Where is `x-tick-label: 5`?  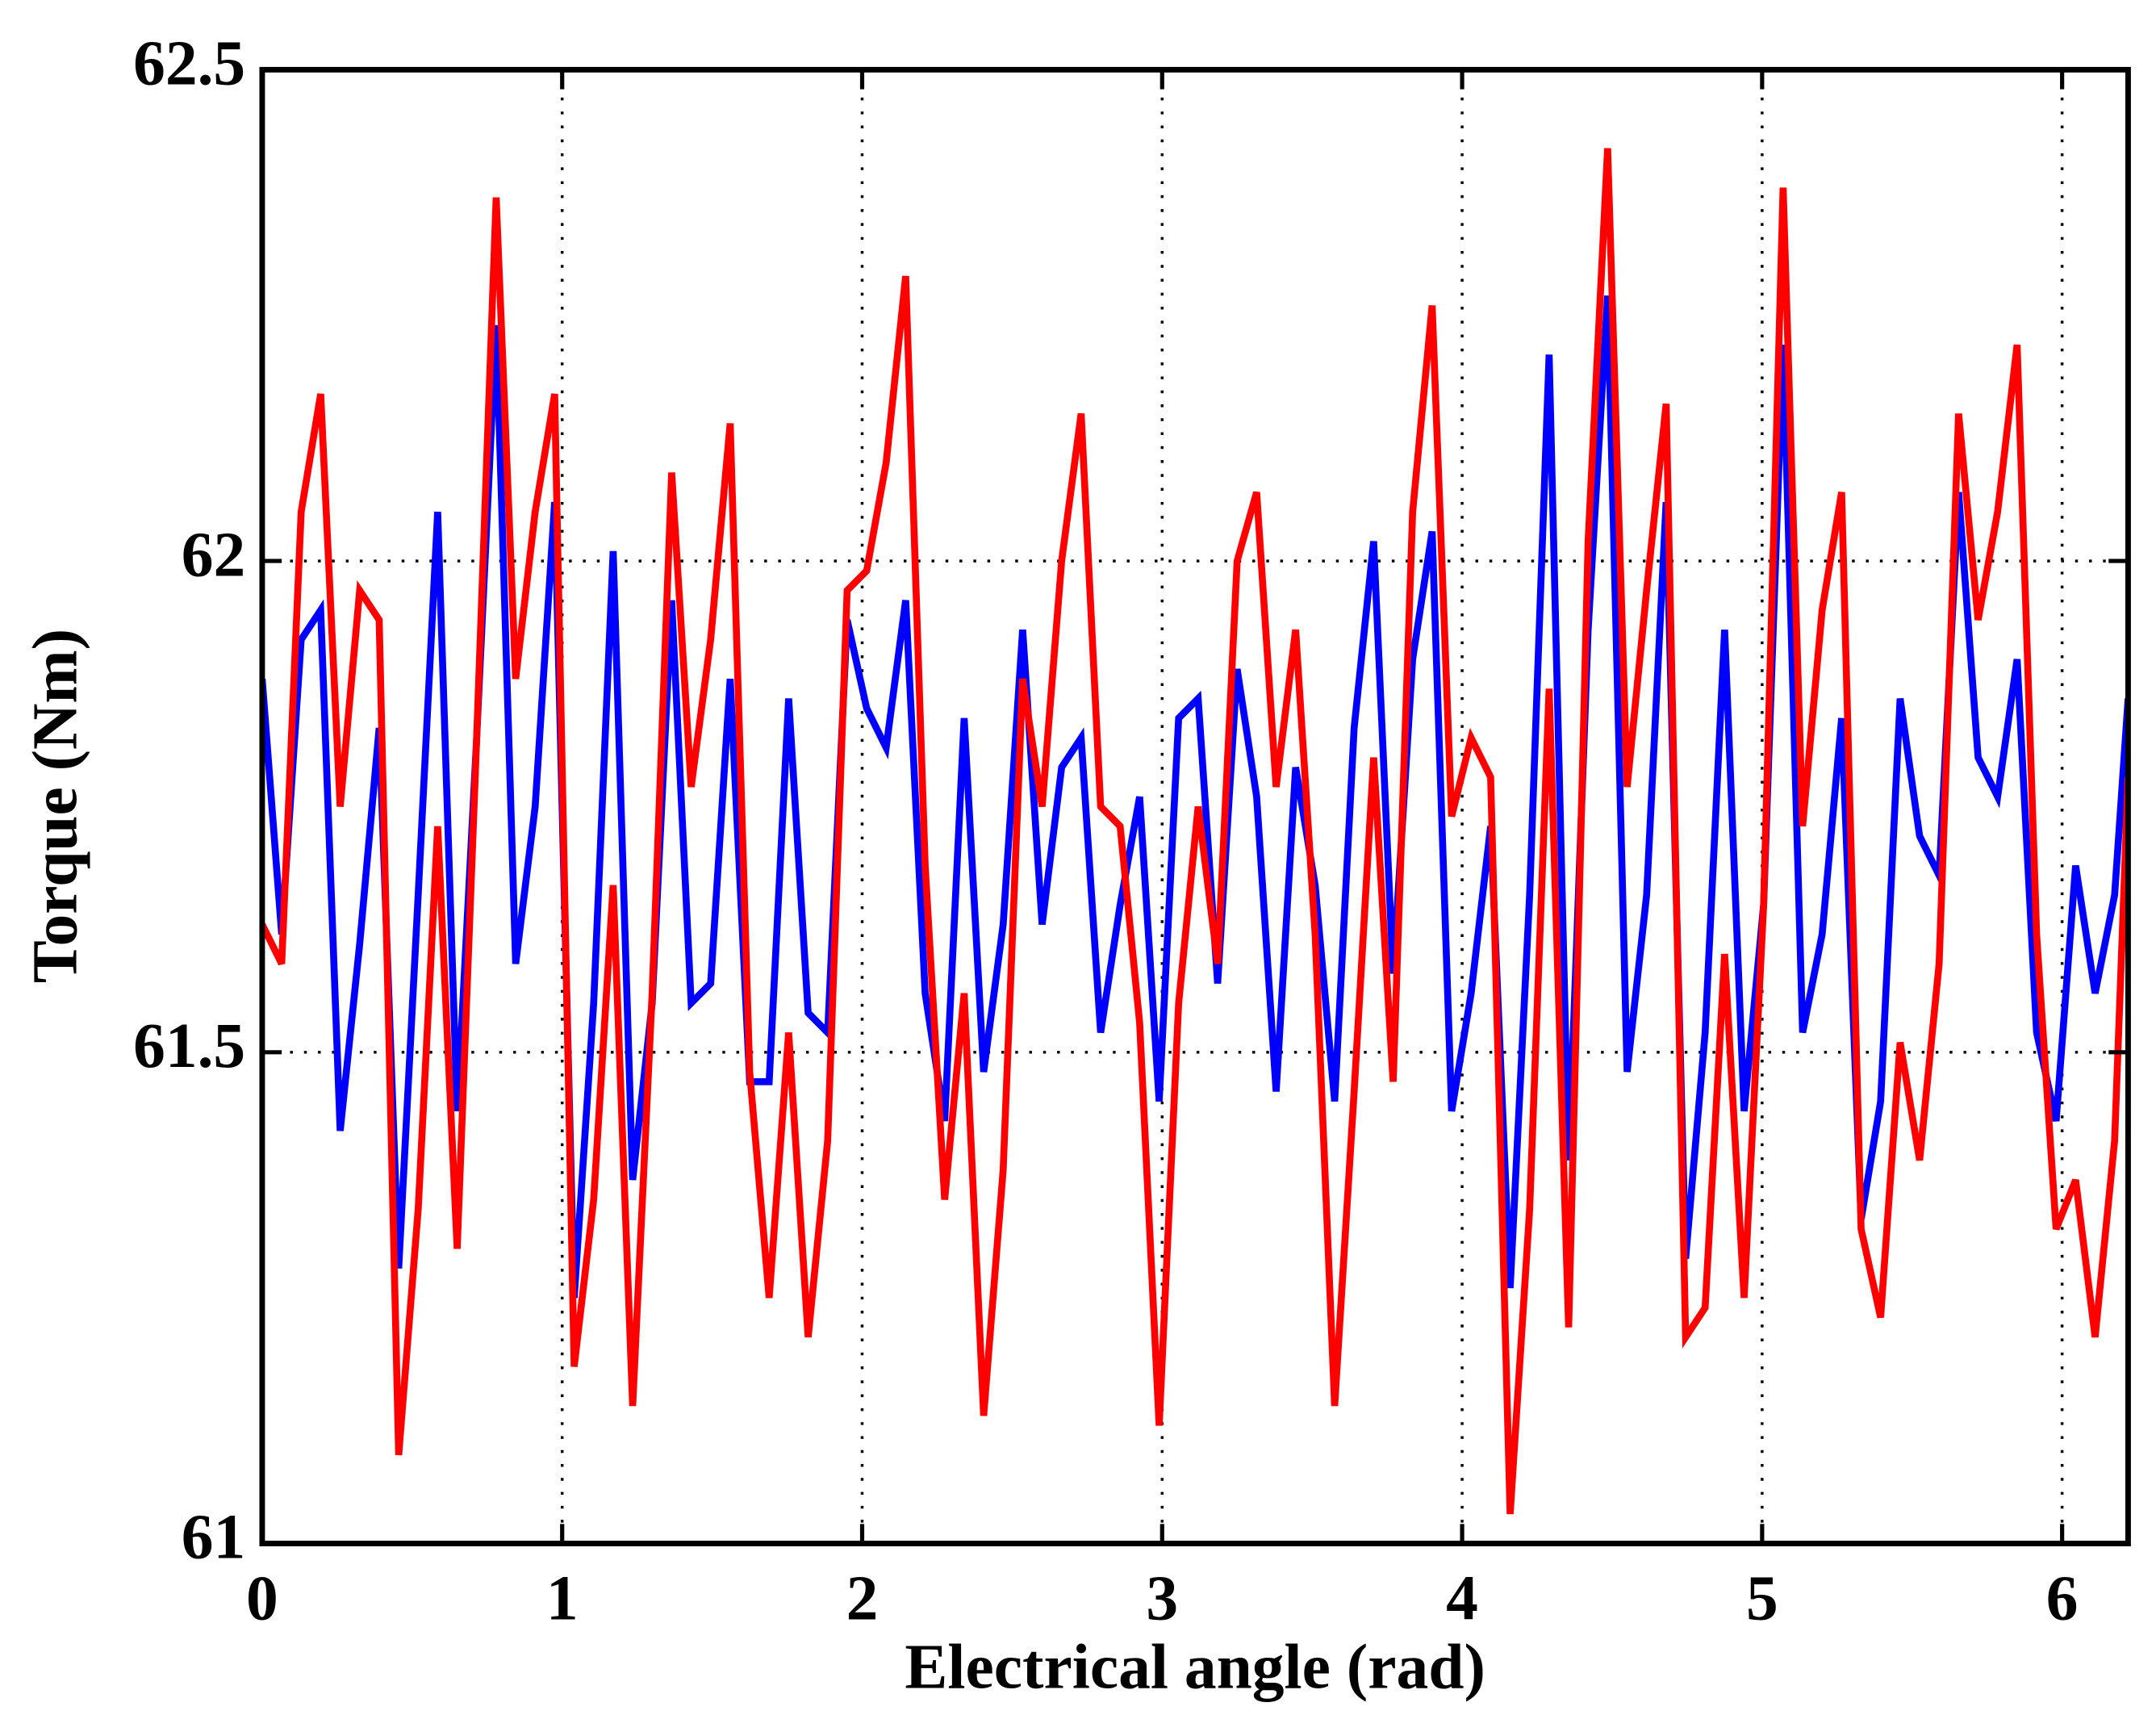
x-tick-label: 5 is located at coordinates (1762, 1598).